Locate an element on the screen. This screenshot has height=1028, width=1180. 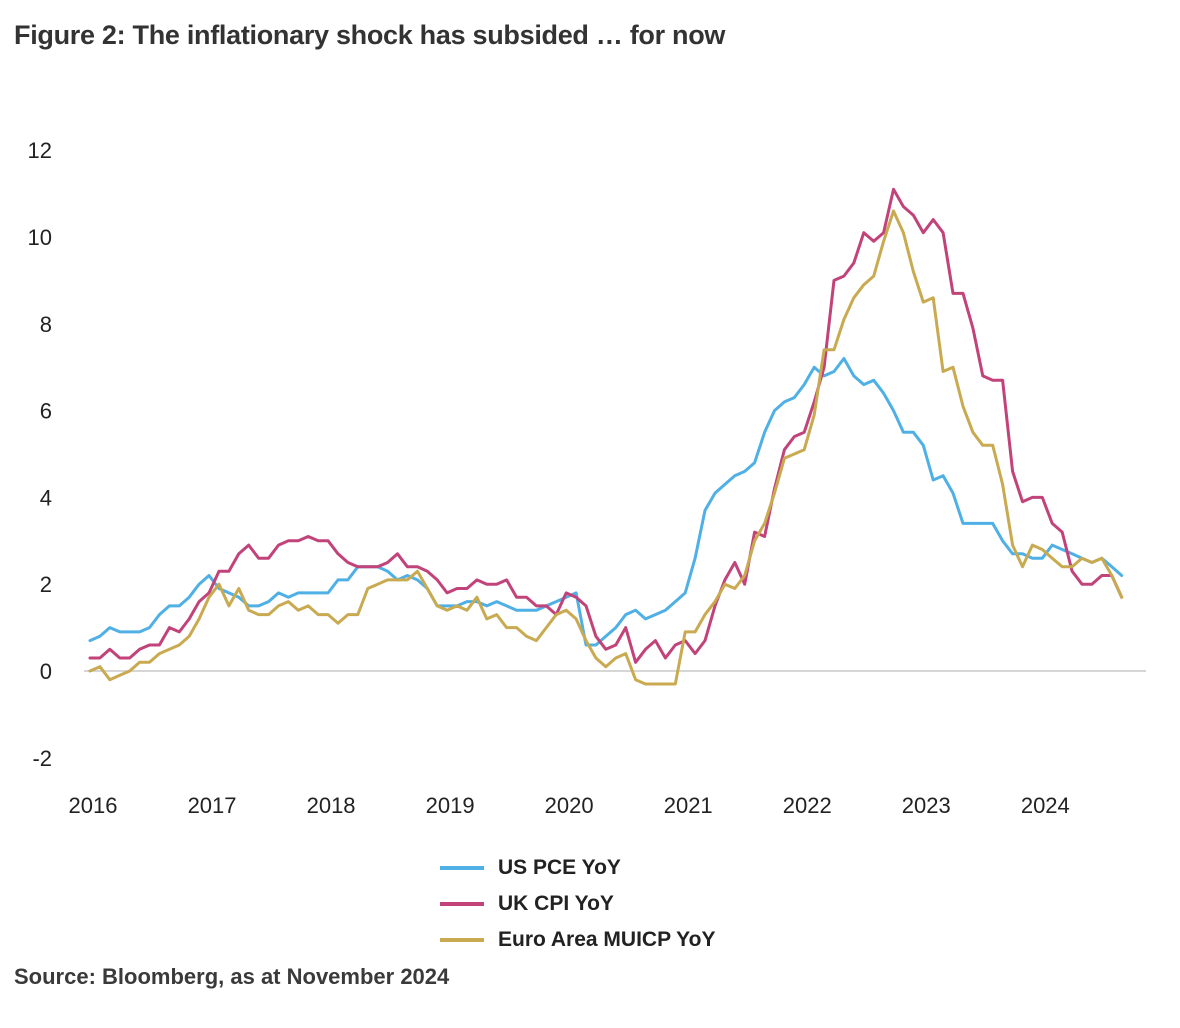
legend-label-us-pce: US PCE YoY is located at coordinates (559, 867).